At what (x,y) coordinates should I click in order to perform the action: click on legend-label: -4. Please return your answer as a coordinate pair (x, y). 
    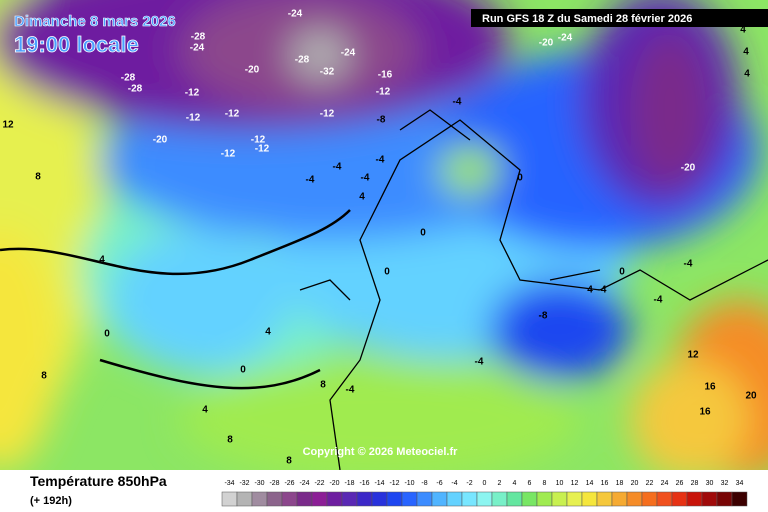
    Looking at the image, I should click on (454, 483).